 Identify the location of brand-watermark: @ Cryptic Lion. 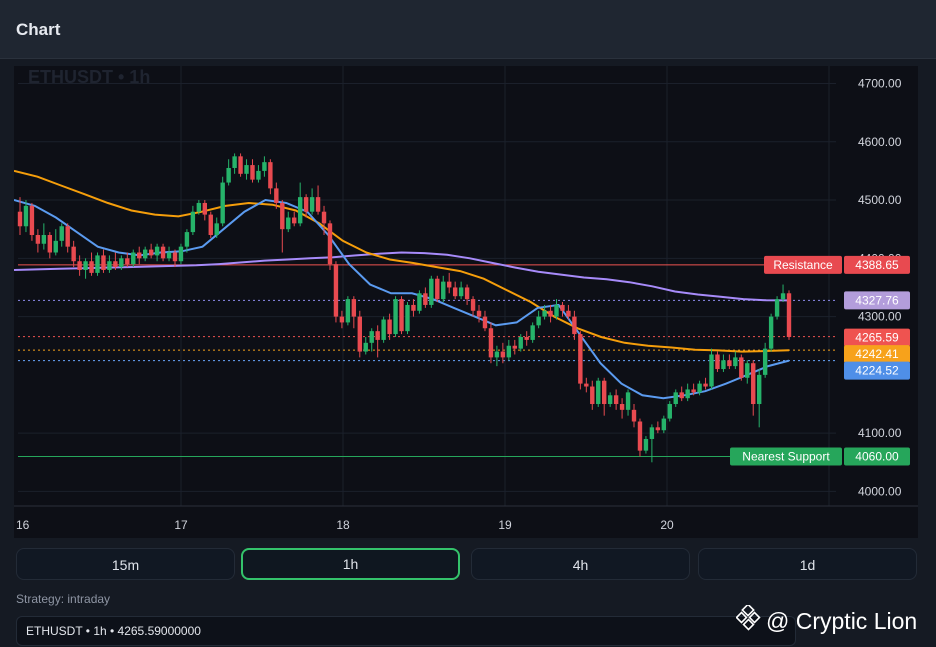
(826, 620).